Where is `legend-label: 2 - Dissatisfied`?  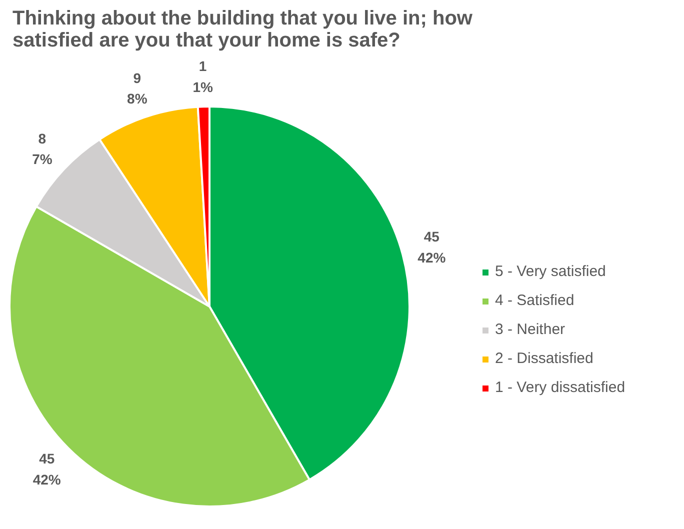
legend-label: 2 - Dissatisfied is located at coordinates (544, 358).